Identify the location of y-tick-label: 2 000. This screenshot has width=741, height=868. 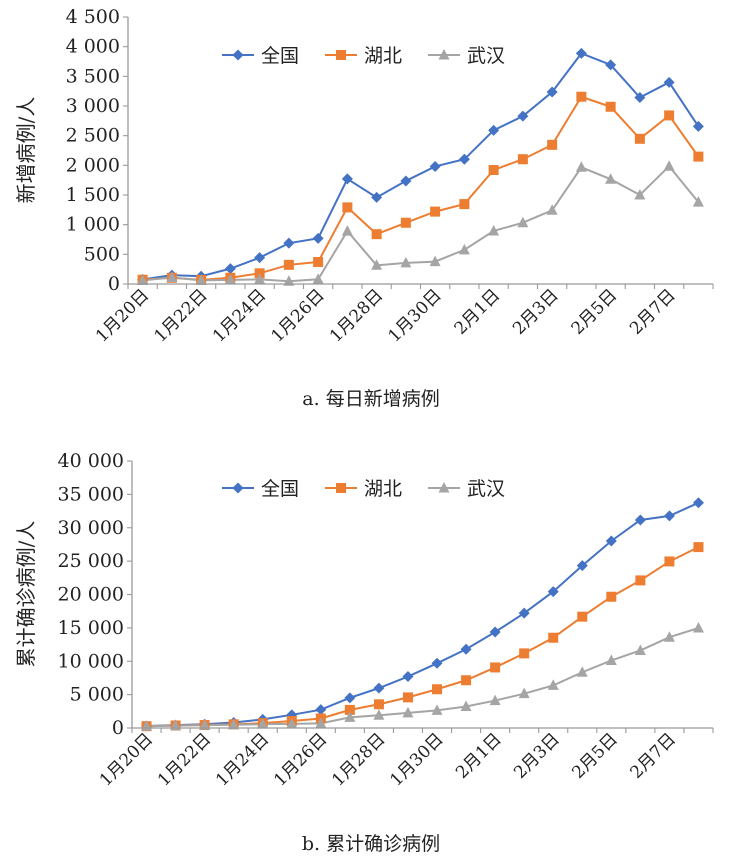
(93, 165).